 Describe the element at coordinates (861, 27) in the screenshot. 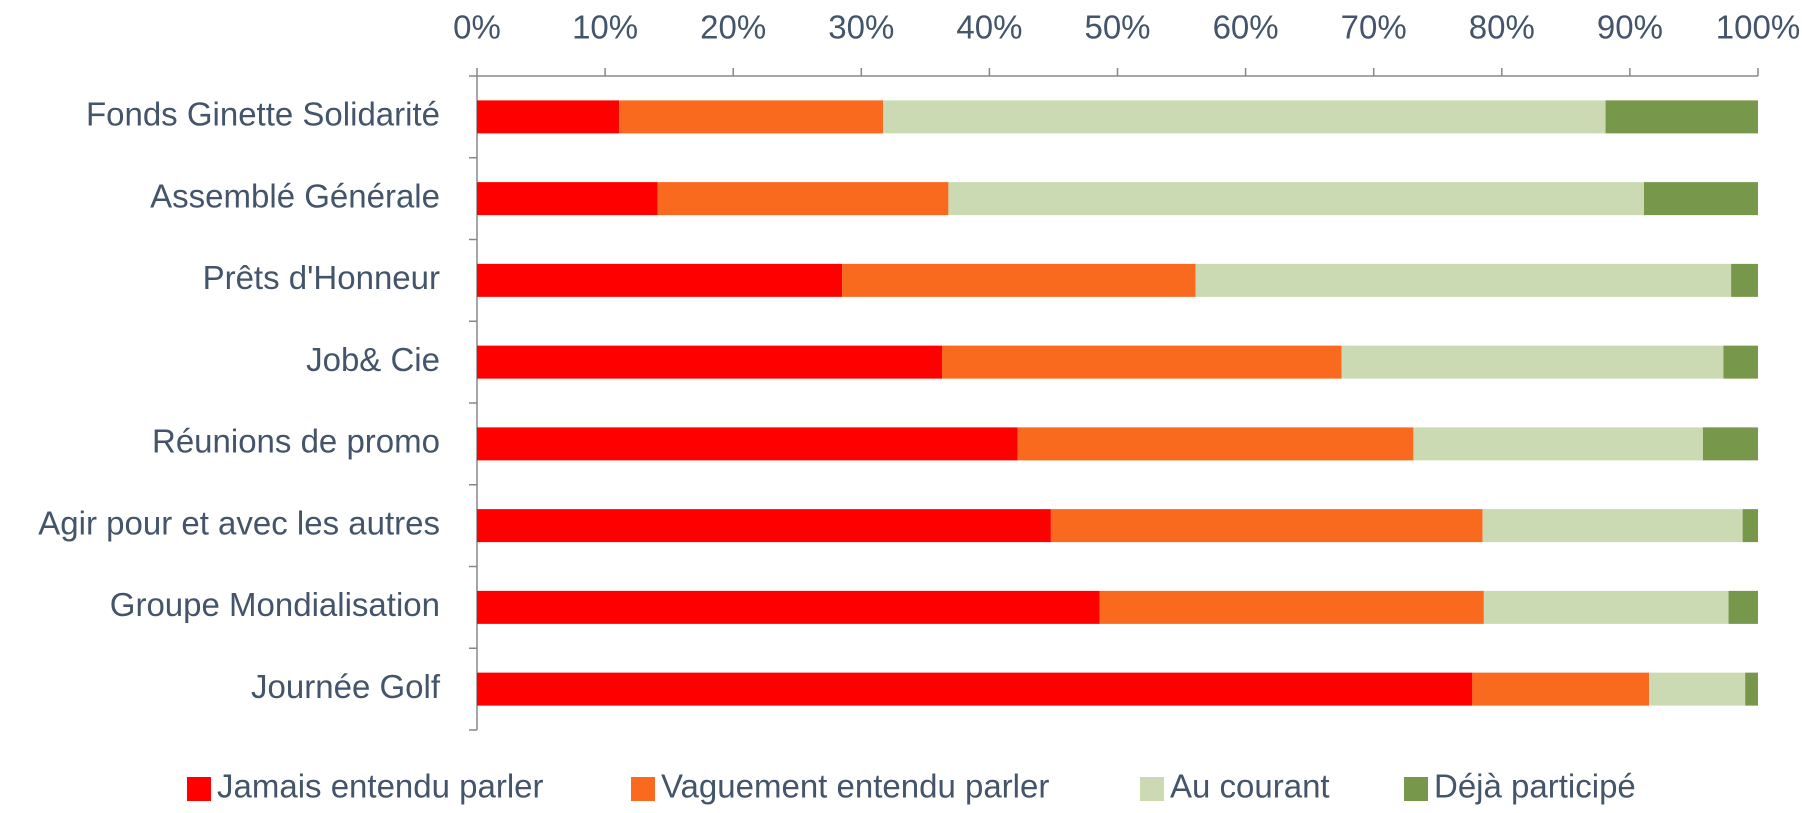

I see `x-tick-label: 30%` at that location.